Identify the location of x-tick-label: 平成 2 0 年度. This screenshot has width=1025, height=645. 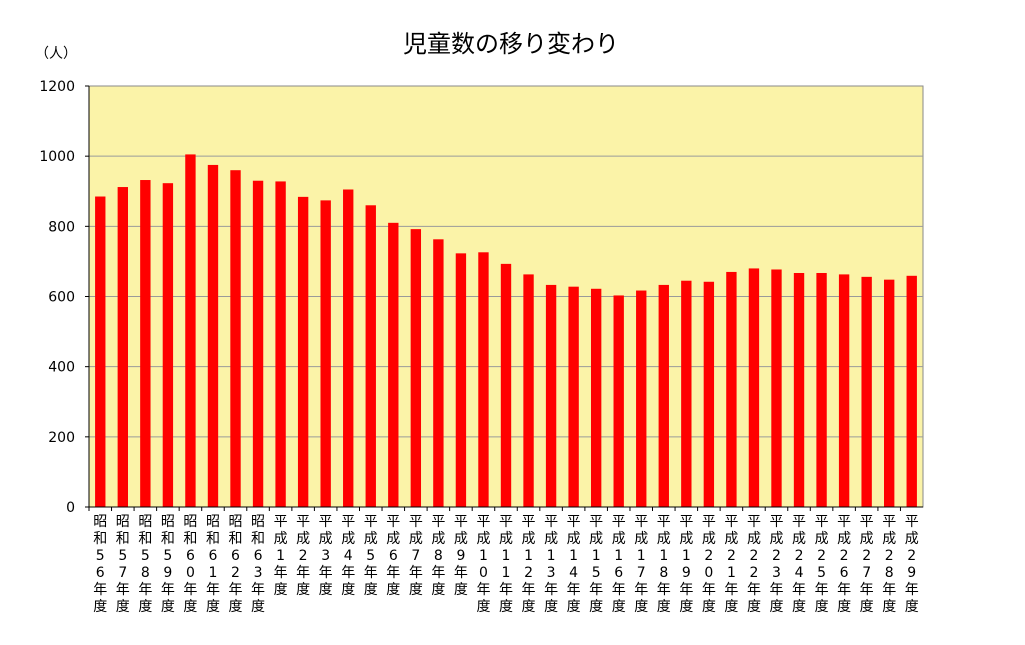
(709, 564).